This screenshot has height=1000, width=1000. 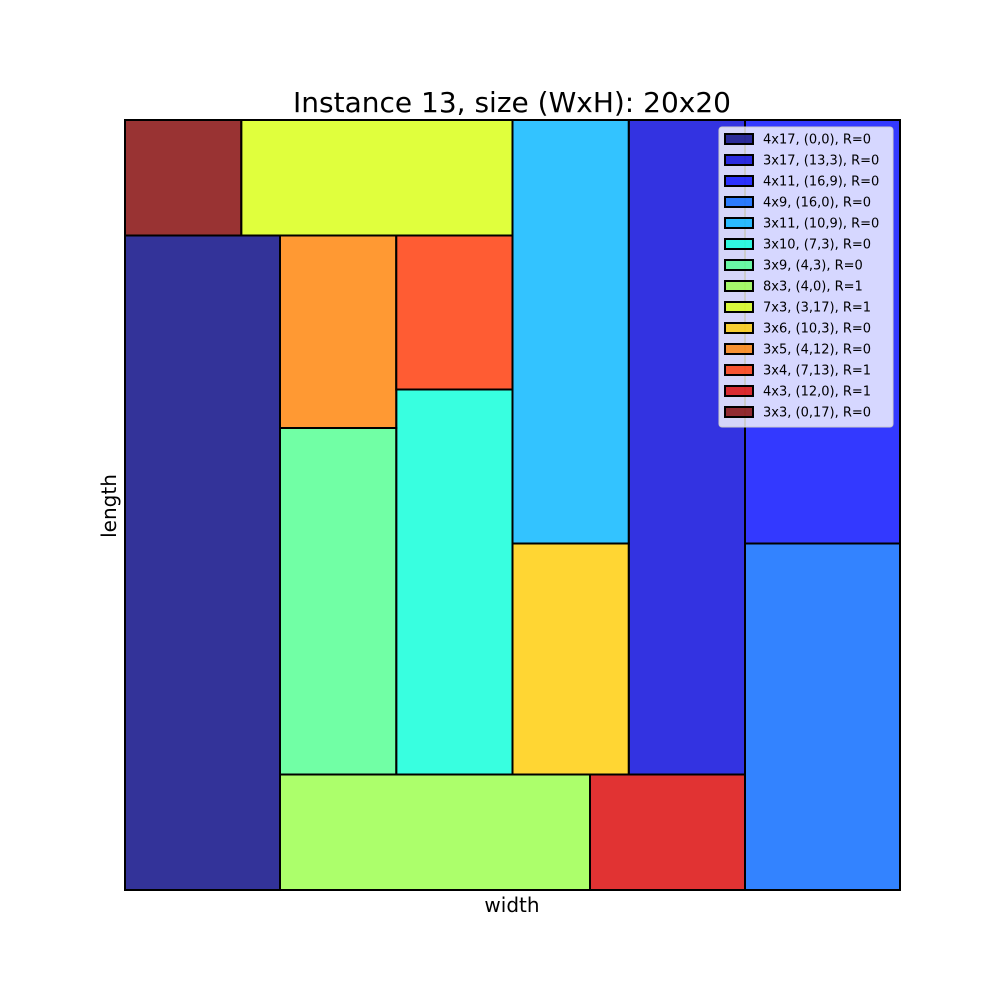 What do you see at coordinates (817, 203) in the screenshot?
I see `legend-label-3: 4x9, (16,0), R=0` at bounding box center [817, 203].